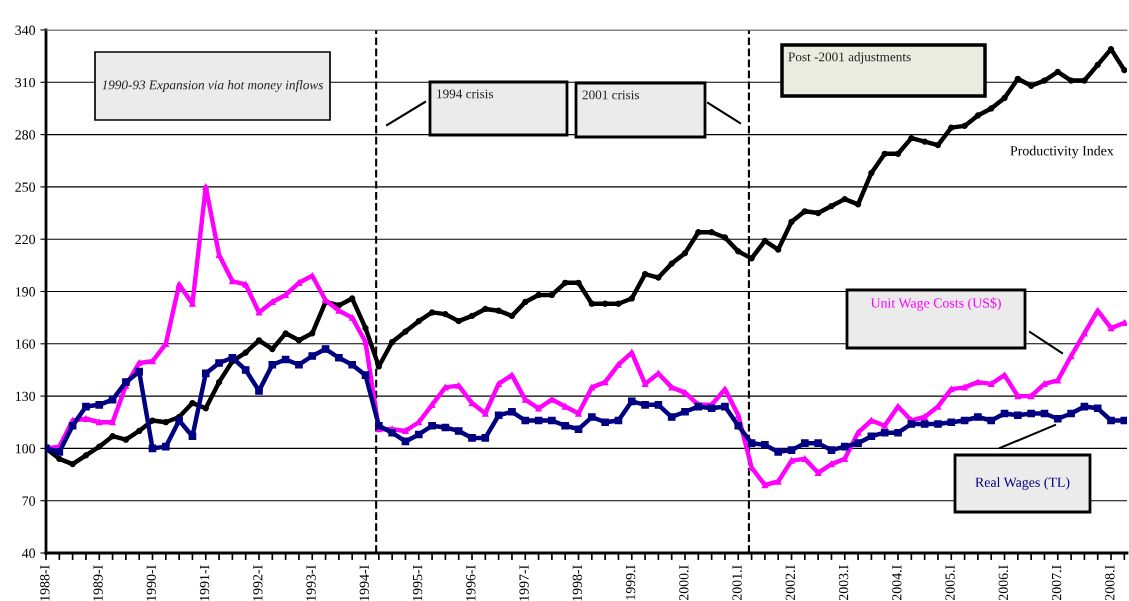 This screenshot has height=601, width=1129. I want to click on y-tick-label: 160, so click(25, 344).